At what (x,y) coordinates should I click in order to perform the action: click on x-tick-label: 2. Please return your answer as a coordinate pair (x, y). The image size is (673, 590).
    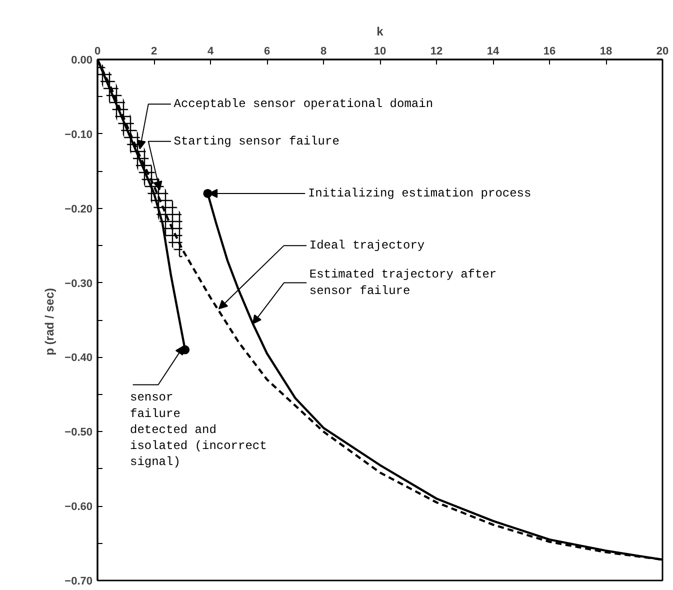
    Looking at the image, I should click on (154, 52).